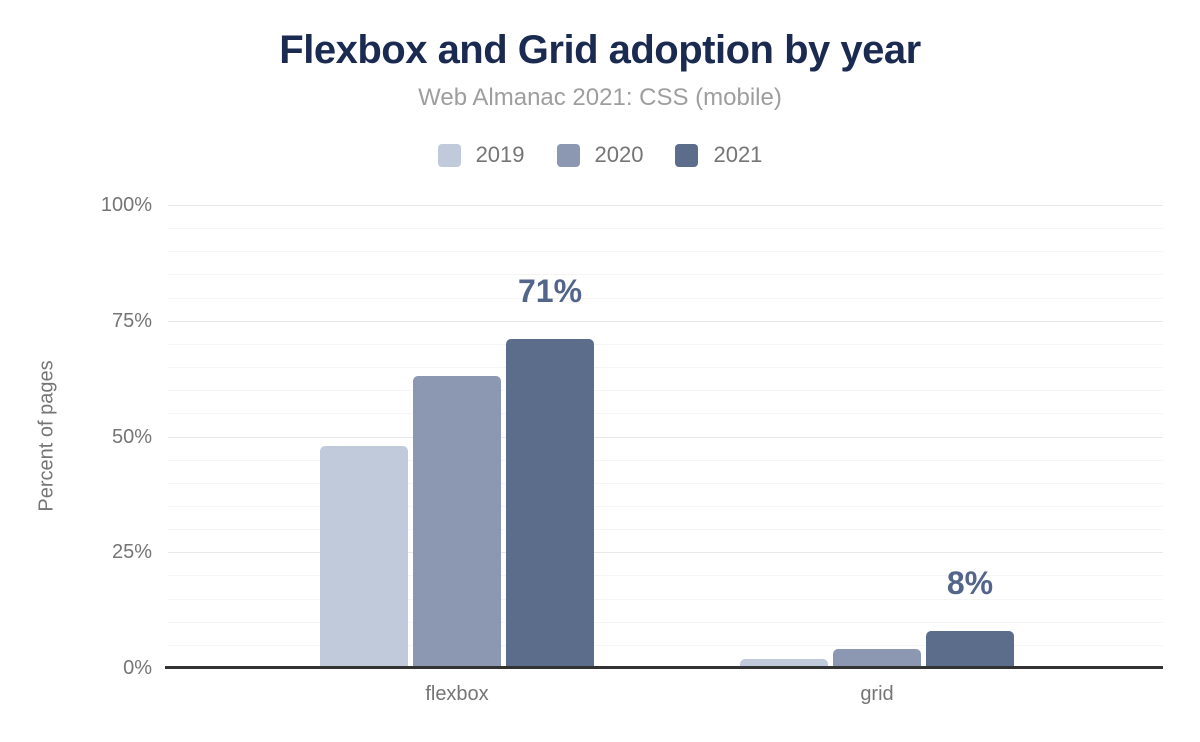  What do you see at coordinates (600, 50) in the screenshot?
I see `chart-title: Flexbox and Grid adoption by year` at bounding box center [600, 50].